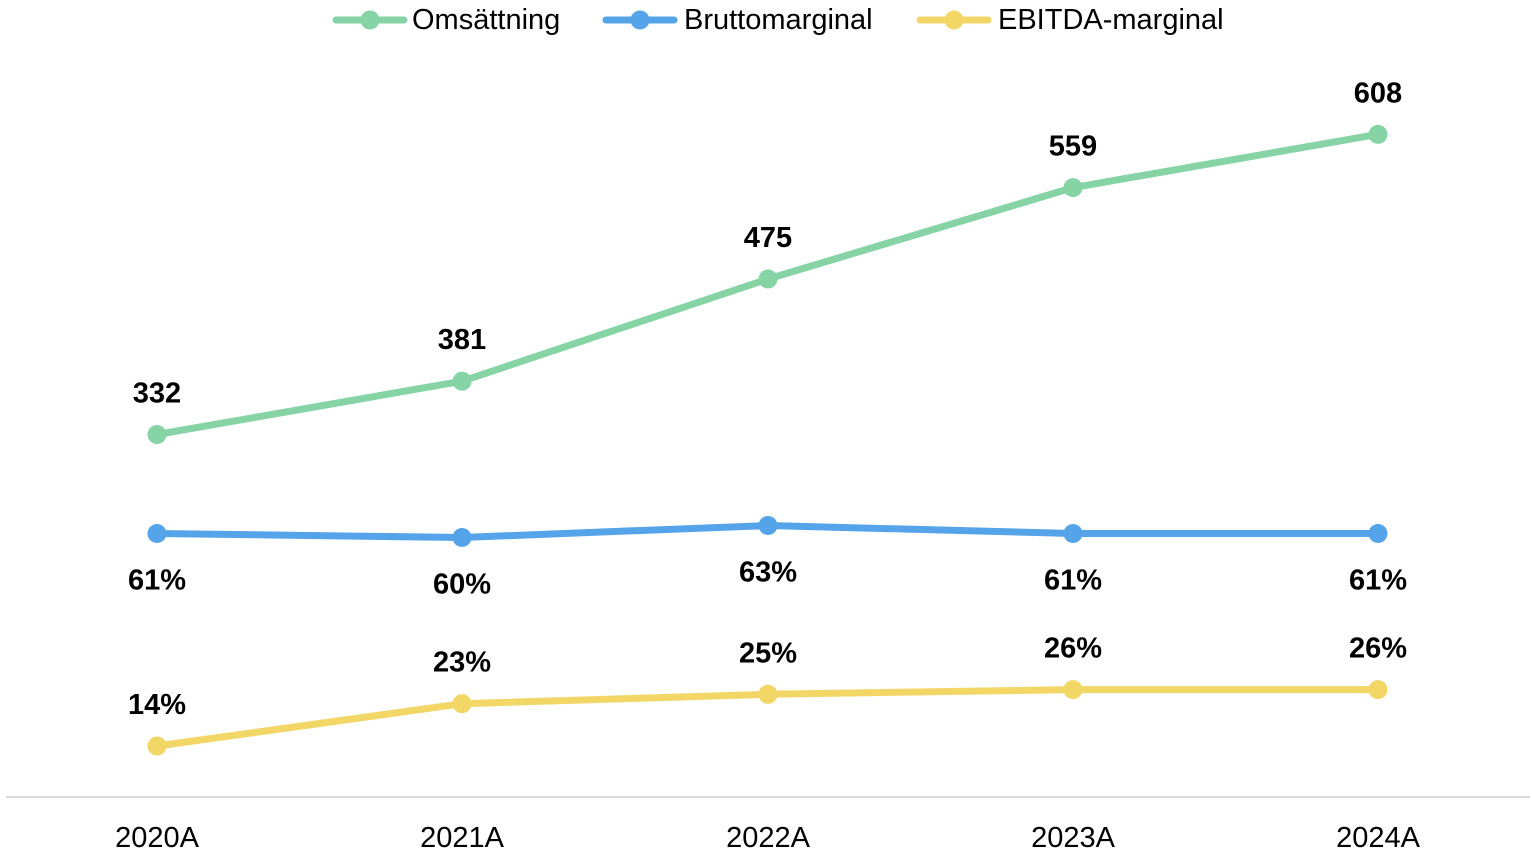 This screenshot has height=854, width=1532. I want to click on x-tick-label-2024A: 2024A, so click(1378, 838).